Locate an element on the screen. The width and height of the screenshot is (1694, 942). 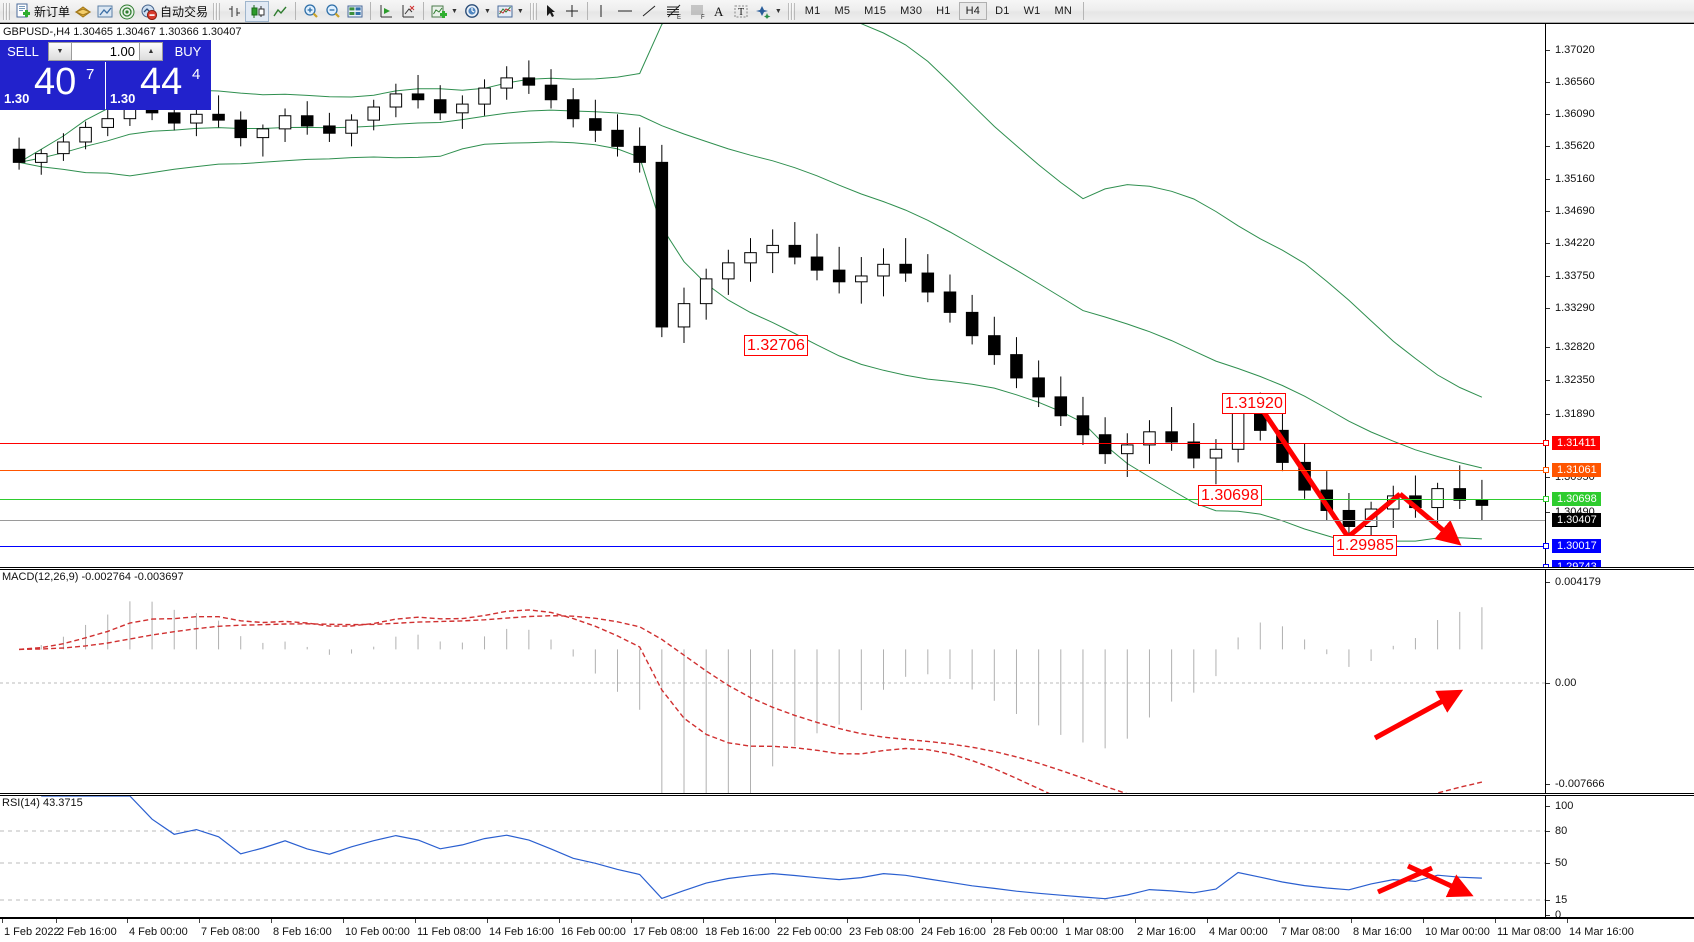
line-chart-button is located at coordinates (280, 11).